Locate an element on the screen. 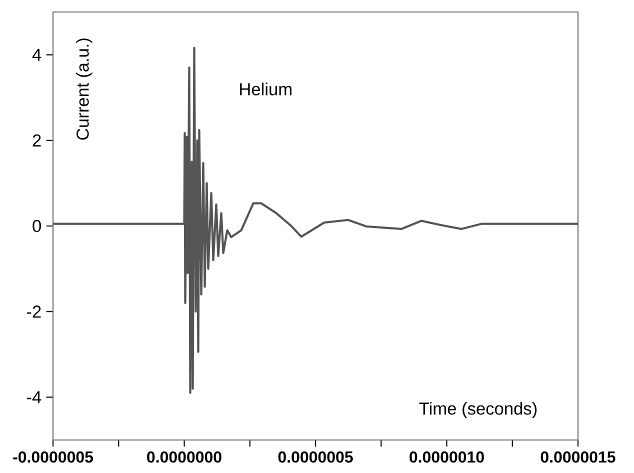 Image resolution: width=634 pixels, height=473 pixels. y-tick-label: -2 is located at coordinates (33, 312).